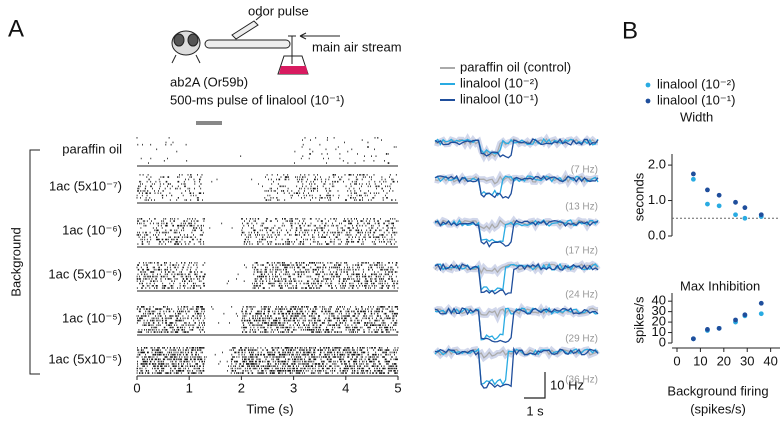  Describe the element at coordinates (85, 273) in the screenshot. I see `row-label: 1ac (5x10⁻⁶)` at that location.